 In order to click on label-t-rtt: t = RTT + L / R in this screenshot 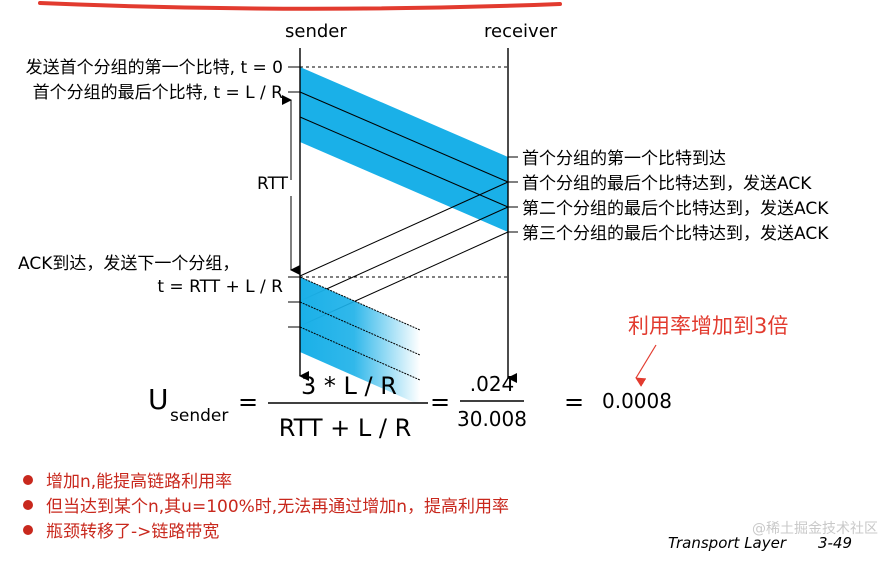, I will do `click(220, 287)`.